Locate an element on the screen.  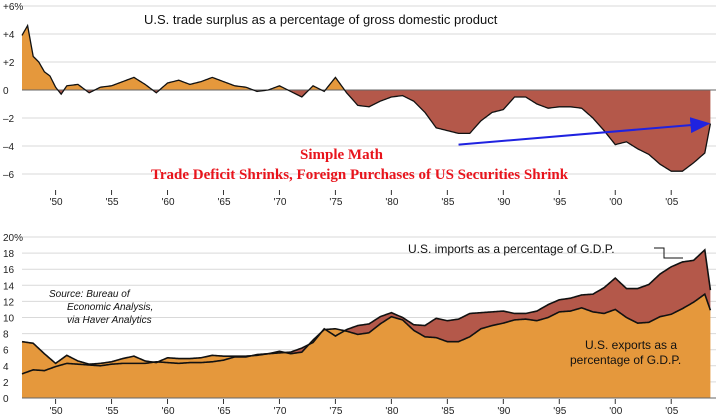
bottom-x-tick-label: '90 is located at coordinates (503, 411).